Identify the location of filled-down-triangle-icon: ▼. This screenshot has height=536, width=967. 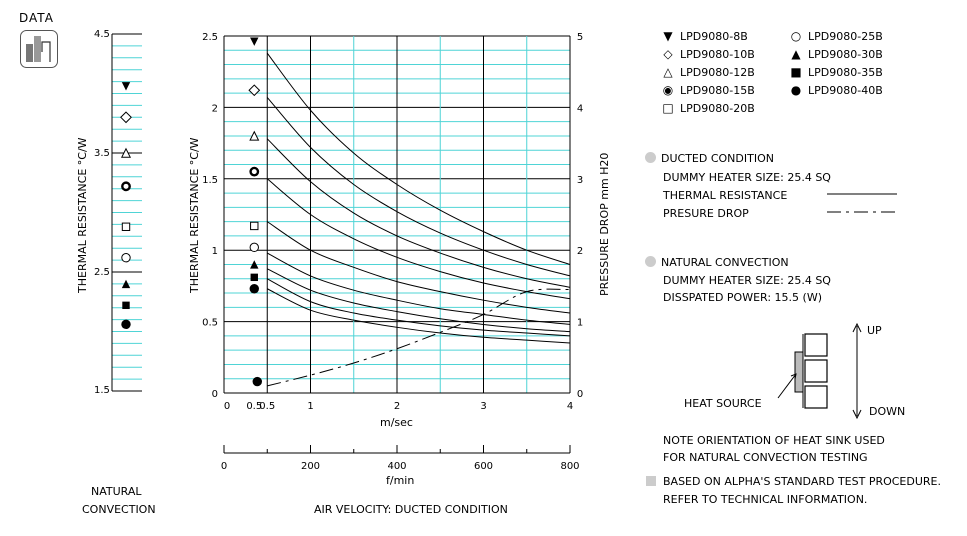
(668, 36).